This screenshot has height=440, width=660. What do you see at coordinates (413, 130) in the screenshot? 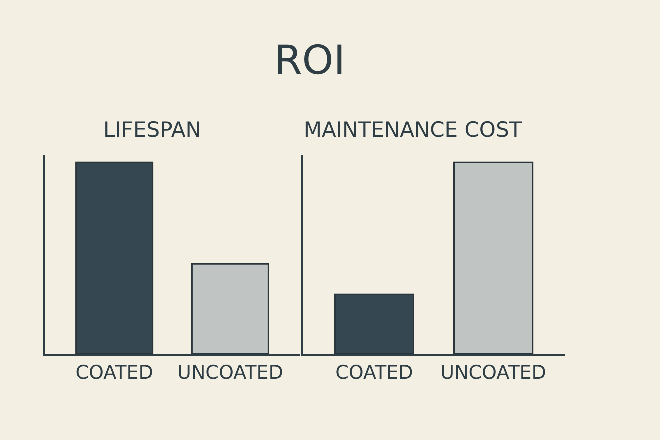
I see `chart-subtitle: MAINTENANCE COST` at bounding box center [413, 130].